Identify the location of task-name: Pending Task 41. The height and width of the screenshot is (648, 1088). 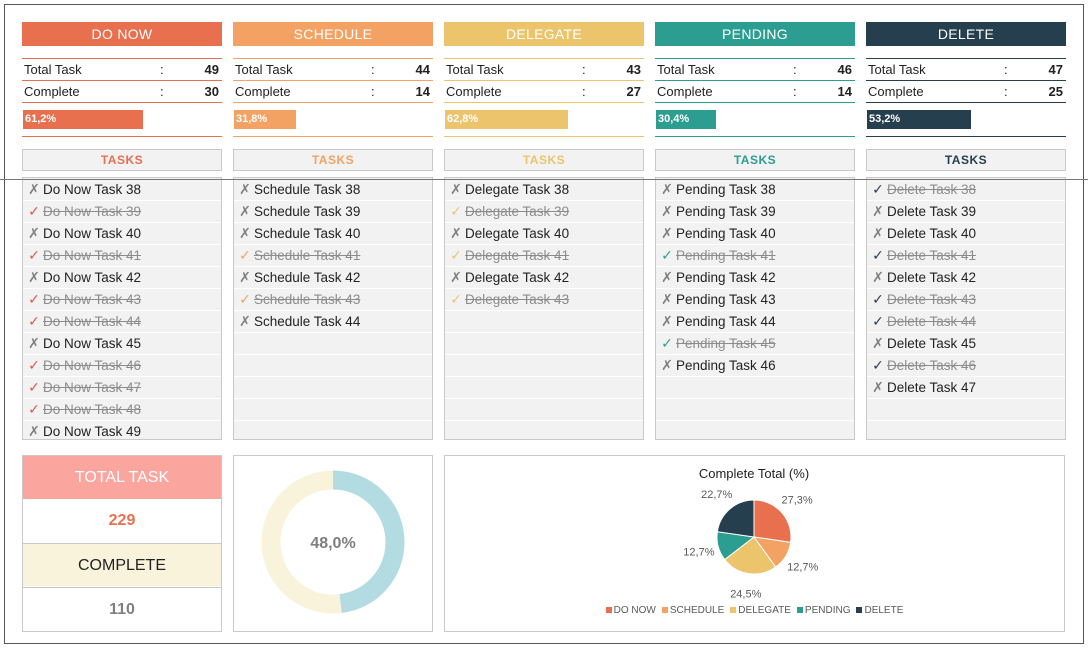
(726, 255).